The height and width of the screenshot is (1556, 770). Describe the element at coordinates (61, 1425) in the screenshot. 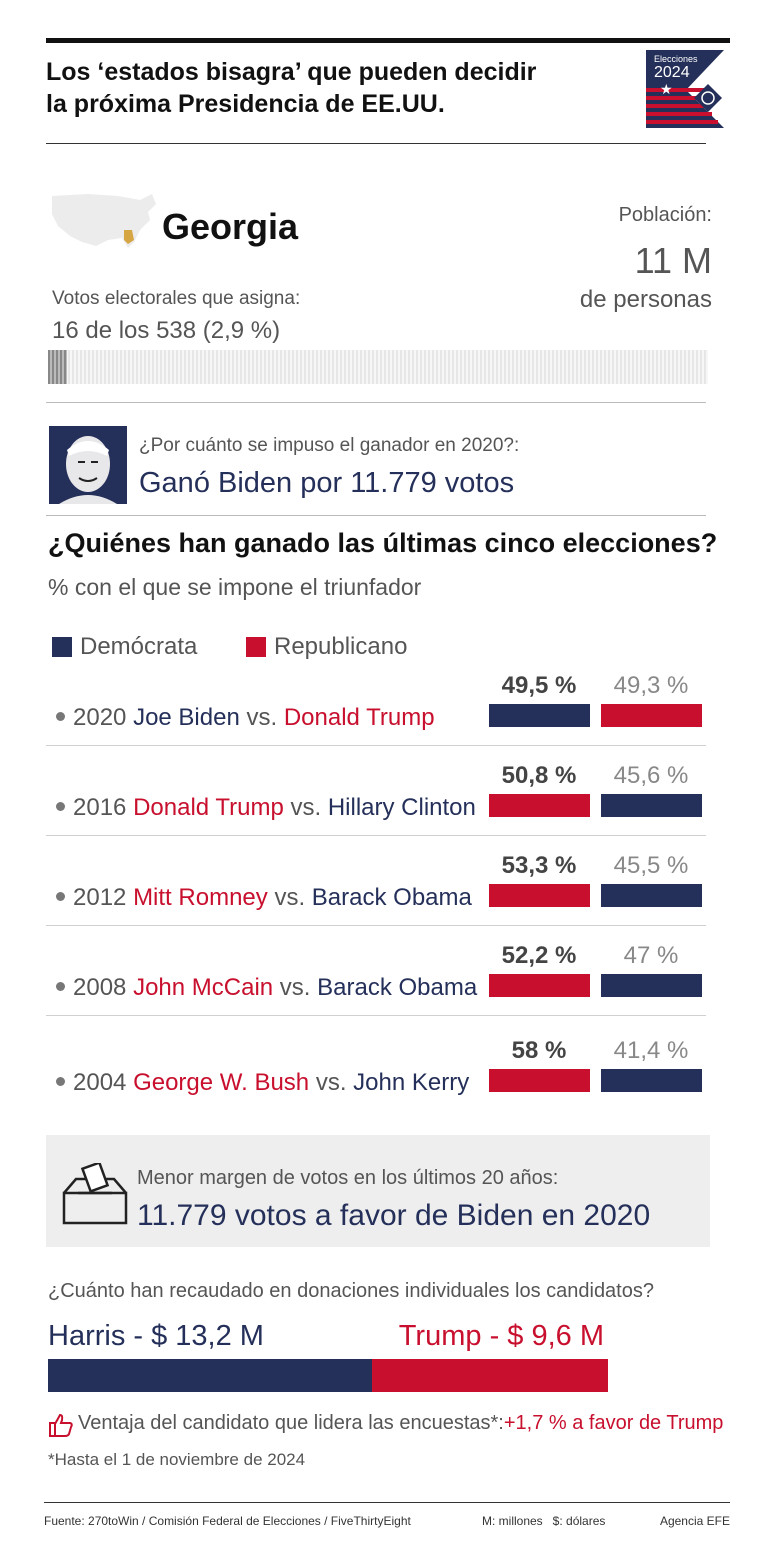

I see `thumbs-up-icon` at that location.